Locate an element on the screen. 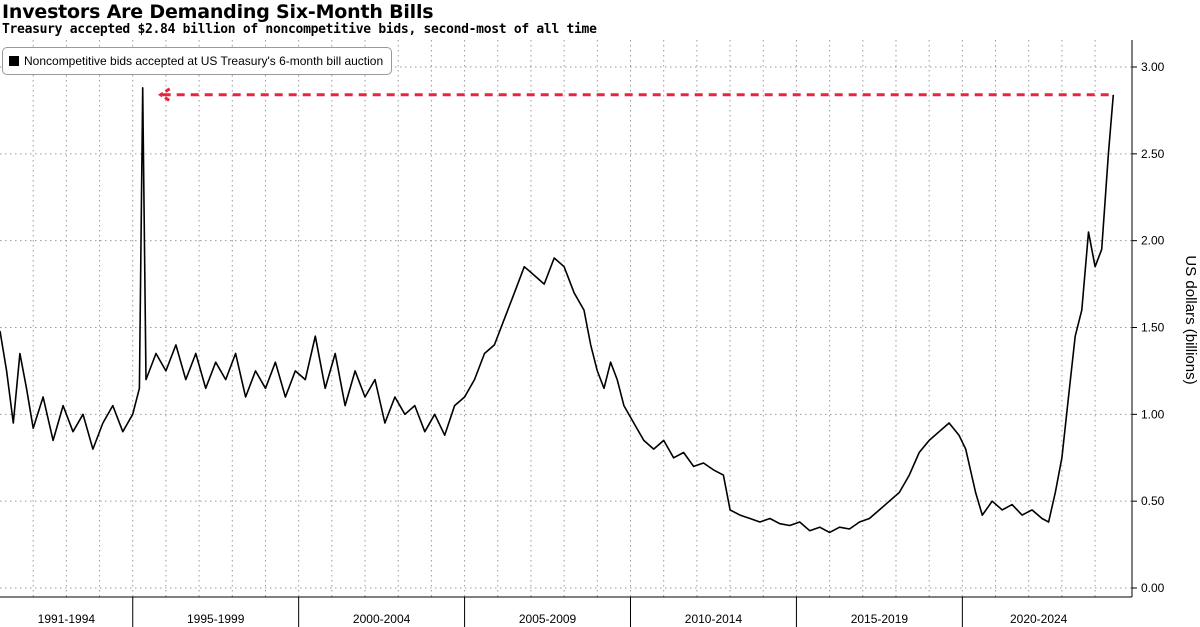 The width and height of the screenshot is (1200, 627). reference-annotation is located at coordinates (635, 95).